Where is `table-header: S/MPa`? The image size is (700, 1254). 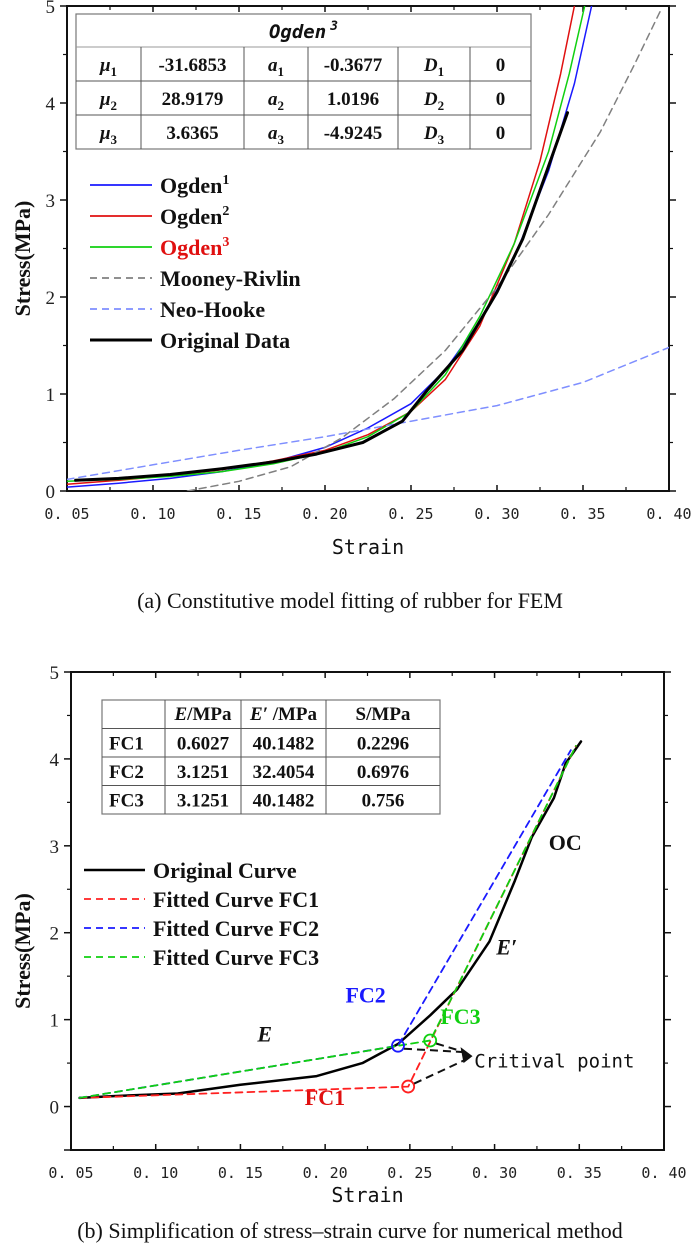 table-header: S/MPa is located at coordinates (383, 714).